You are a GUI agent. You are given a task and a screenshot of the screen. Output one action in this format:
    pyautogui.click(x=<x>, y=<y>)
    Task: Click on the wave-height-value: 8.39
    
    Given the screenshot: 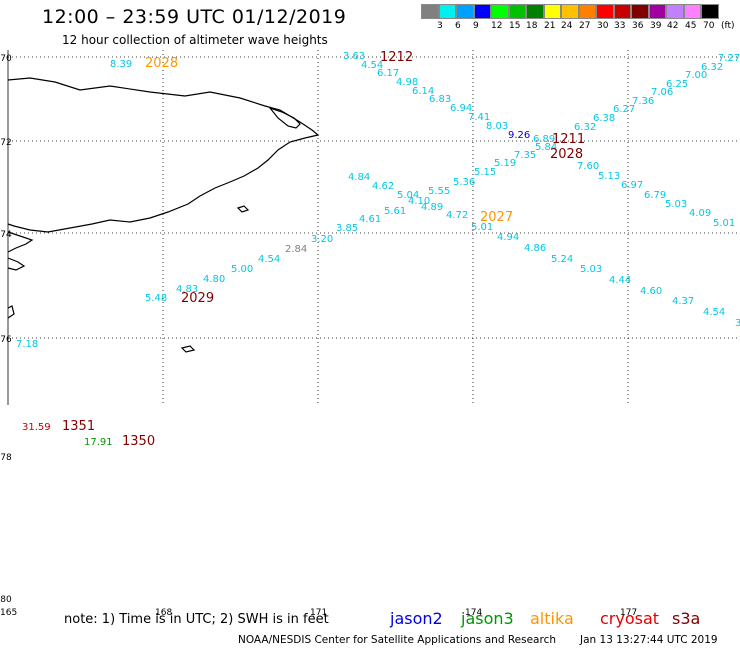 What is the action you would take?
    pyautogui.click(x=121, y=64)
    